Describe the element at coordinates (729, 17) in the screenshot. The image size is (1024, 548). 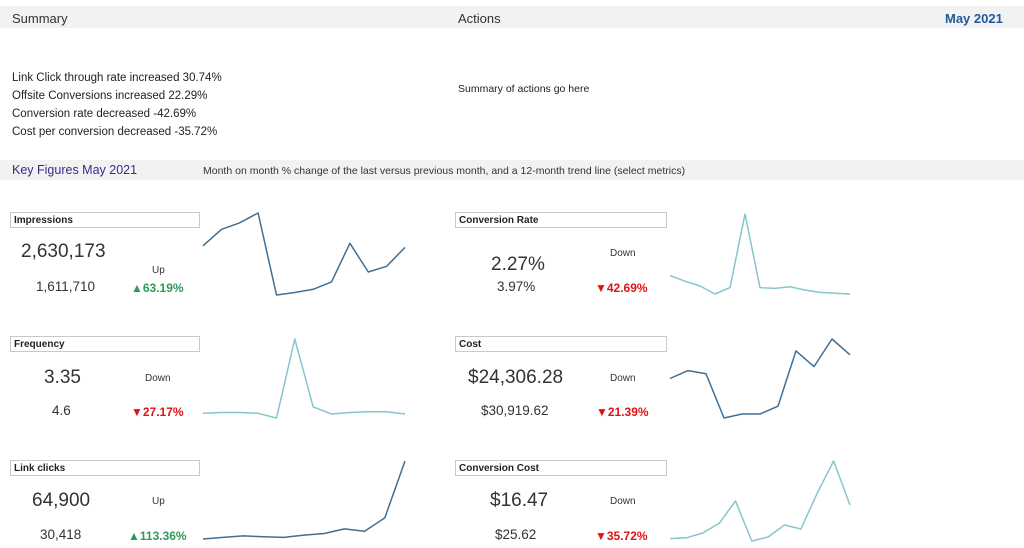
I see `actions-header-band` at that location.